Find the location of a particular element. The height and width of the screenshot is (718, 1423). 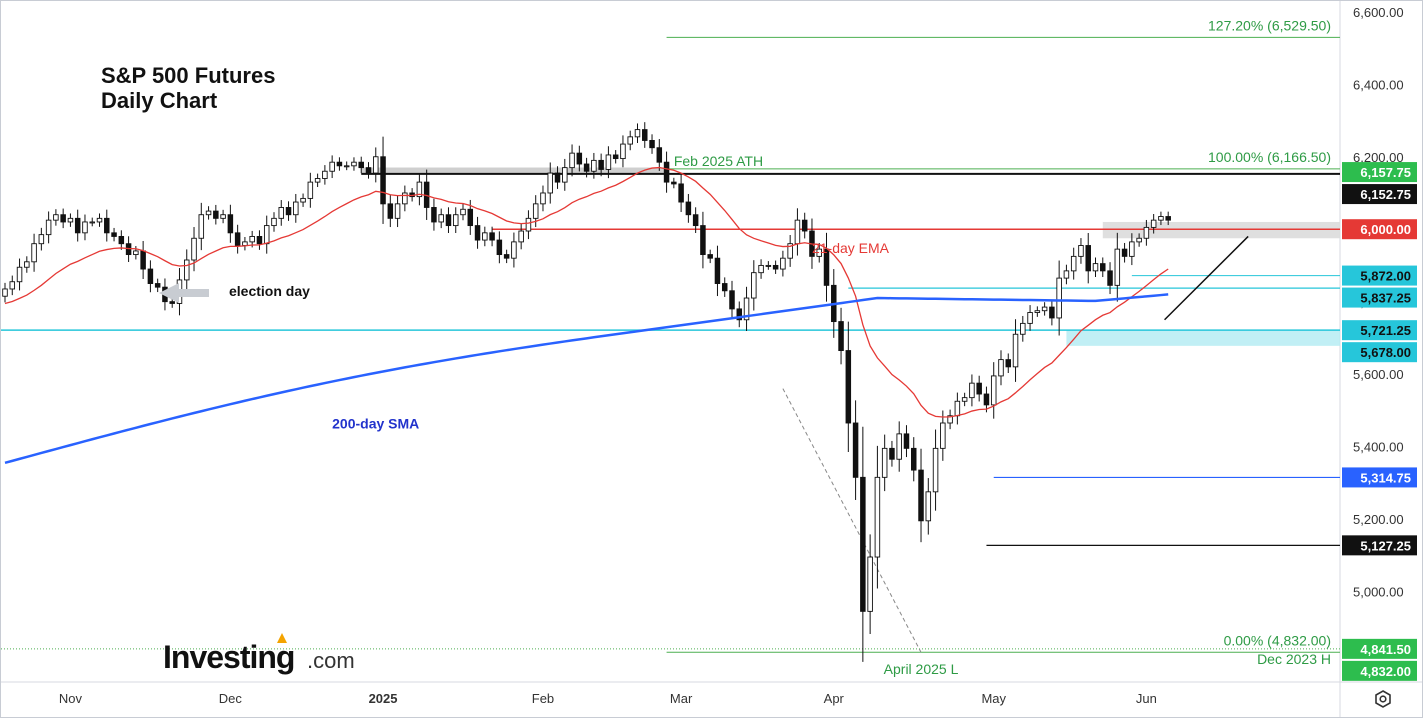

price-label: 5,678.00 is located at coordinates (1385, 352).